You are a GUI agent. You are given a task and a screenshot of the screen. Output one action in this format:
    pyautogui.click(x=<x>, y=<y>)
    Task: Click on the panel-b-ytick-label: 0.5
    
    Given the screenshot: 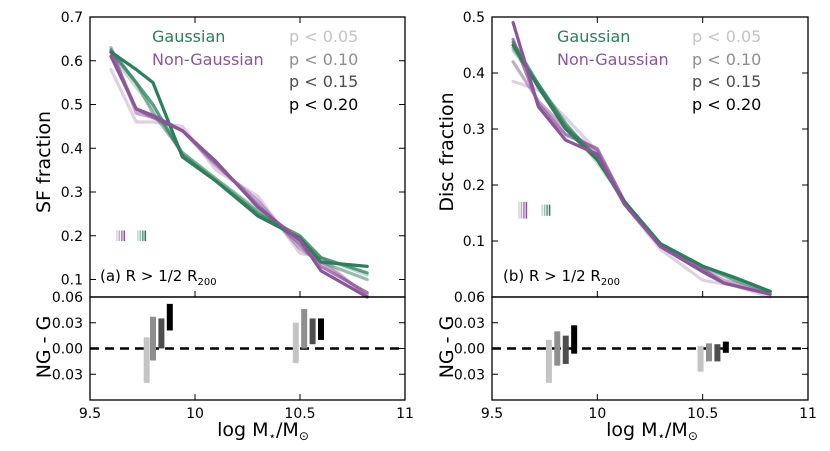 What is the action you would take?
    pyautogui.click(x=474, y=18)
    